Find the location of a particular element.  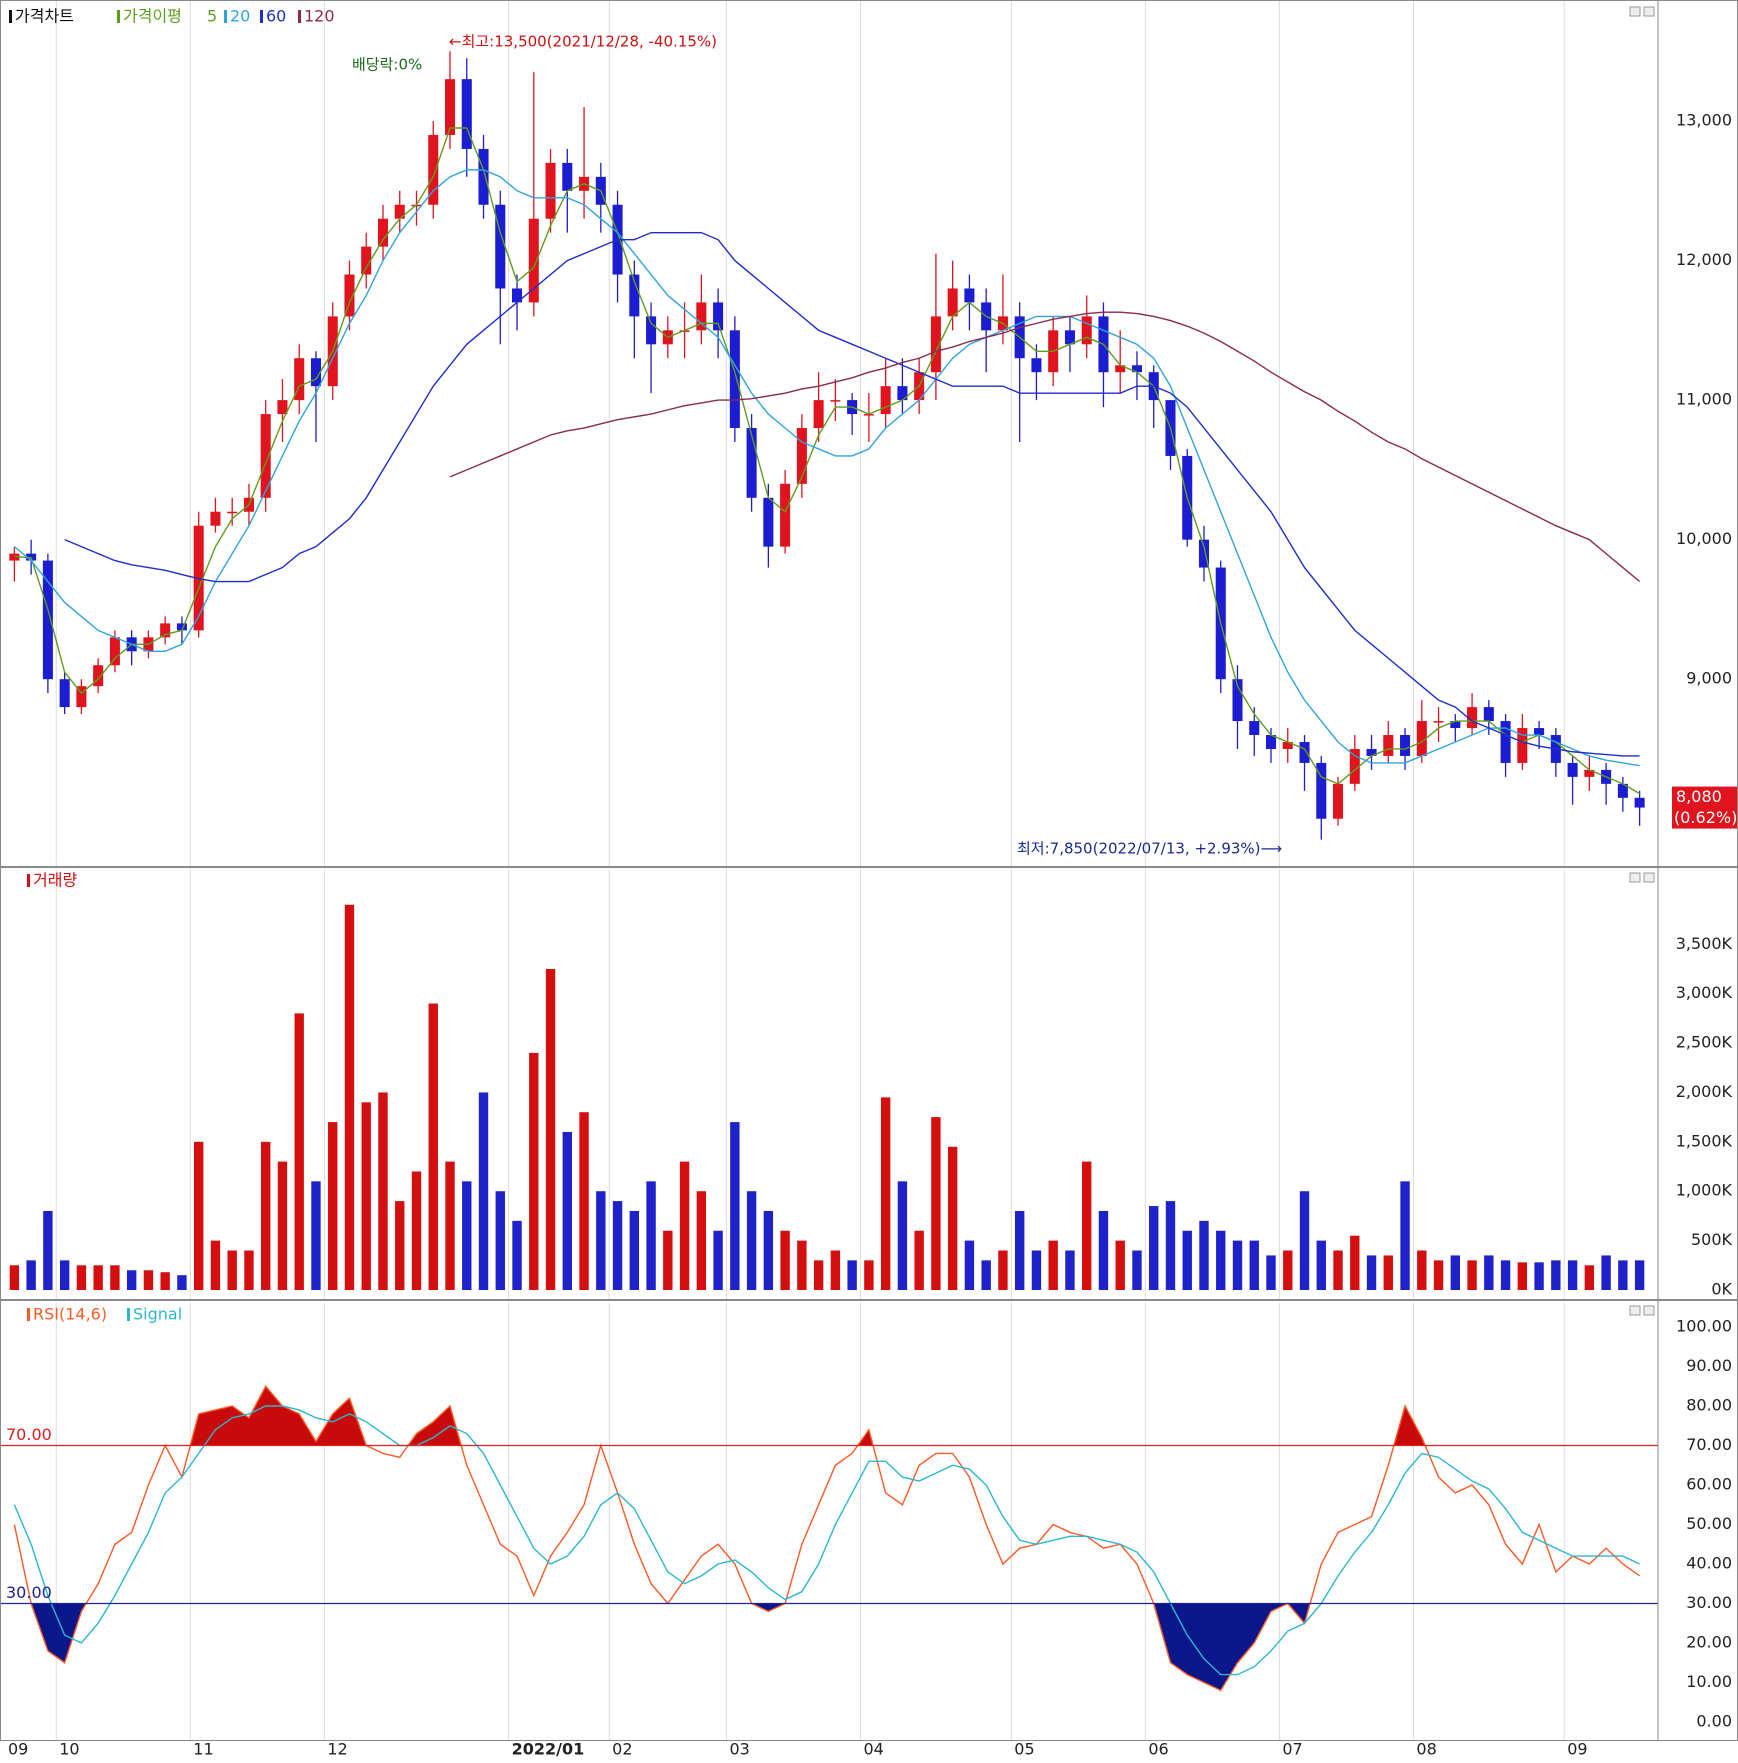

high-annotation: ←최고:13,500(2021/12/28, -40.15%) is located at coordinates (583, 42).